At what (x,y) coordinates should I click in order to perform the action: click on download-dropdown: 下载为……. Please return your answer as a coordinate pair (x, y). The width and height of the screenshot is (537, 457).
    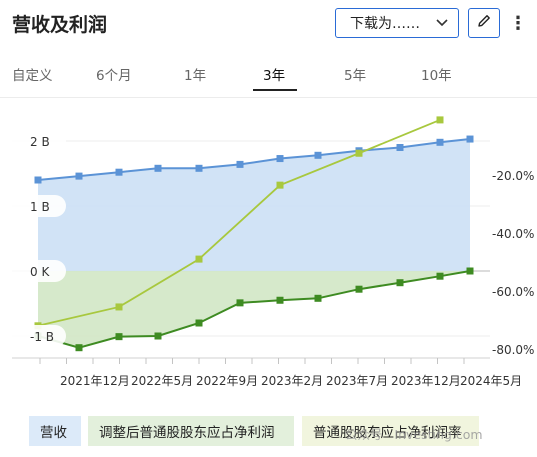
    Looking at the image, I should click on (397, 23).